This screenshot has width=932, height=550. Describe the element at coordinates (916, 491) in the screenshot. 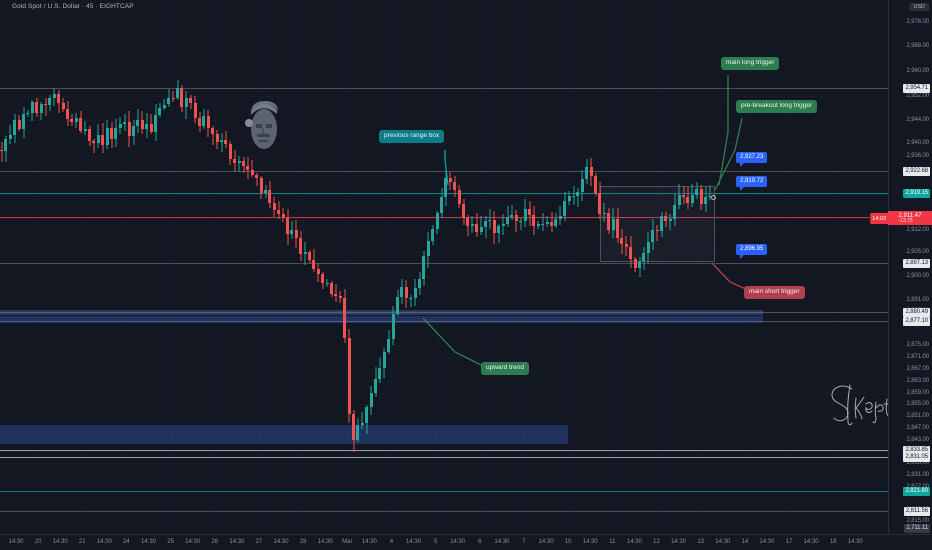

I see `price-level-tag: 2,821.80` at that location.